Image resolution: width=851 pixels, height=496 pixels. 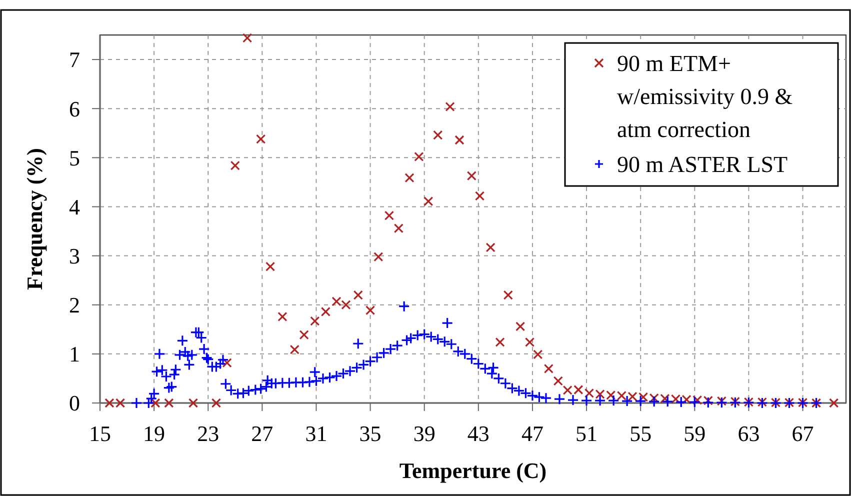 I want to click on y-tick-label: 5, so click(x=74, y=157).